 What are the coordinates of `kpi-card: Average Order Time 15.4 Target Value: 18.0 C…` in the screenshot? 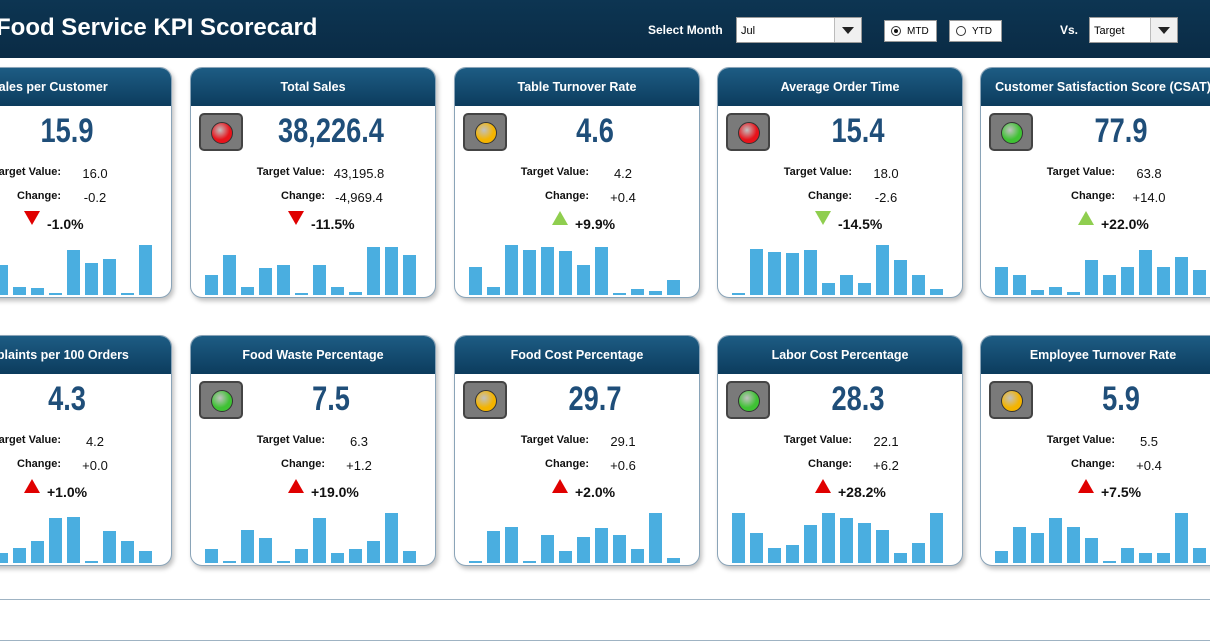 It's located at (840, 182).